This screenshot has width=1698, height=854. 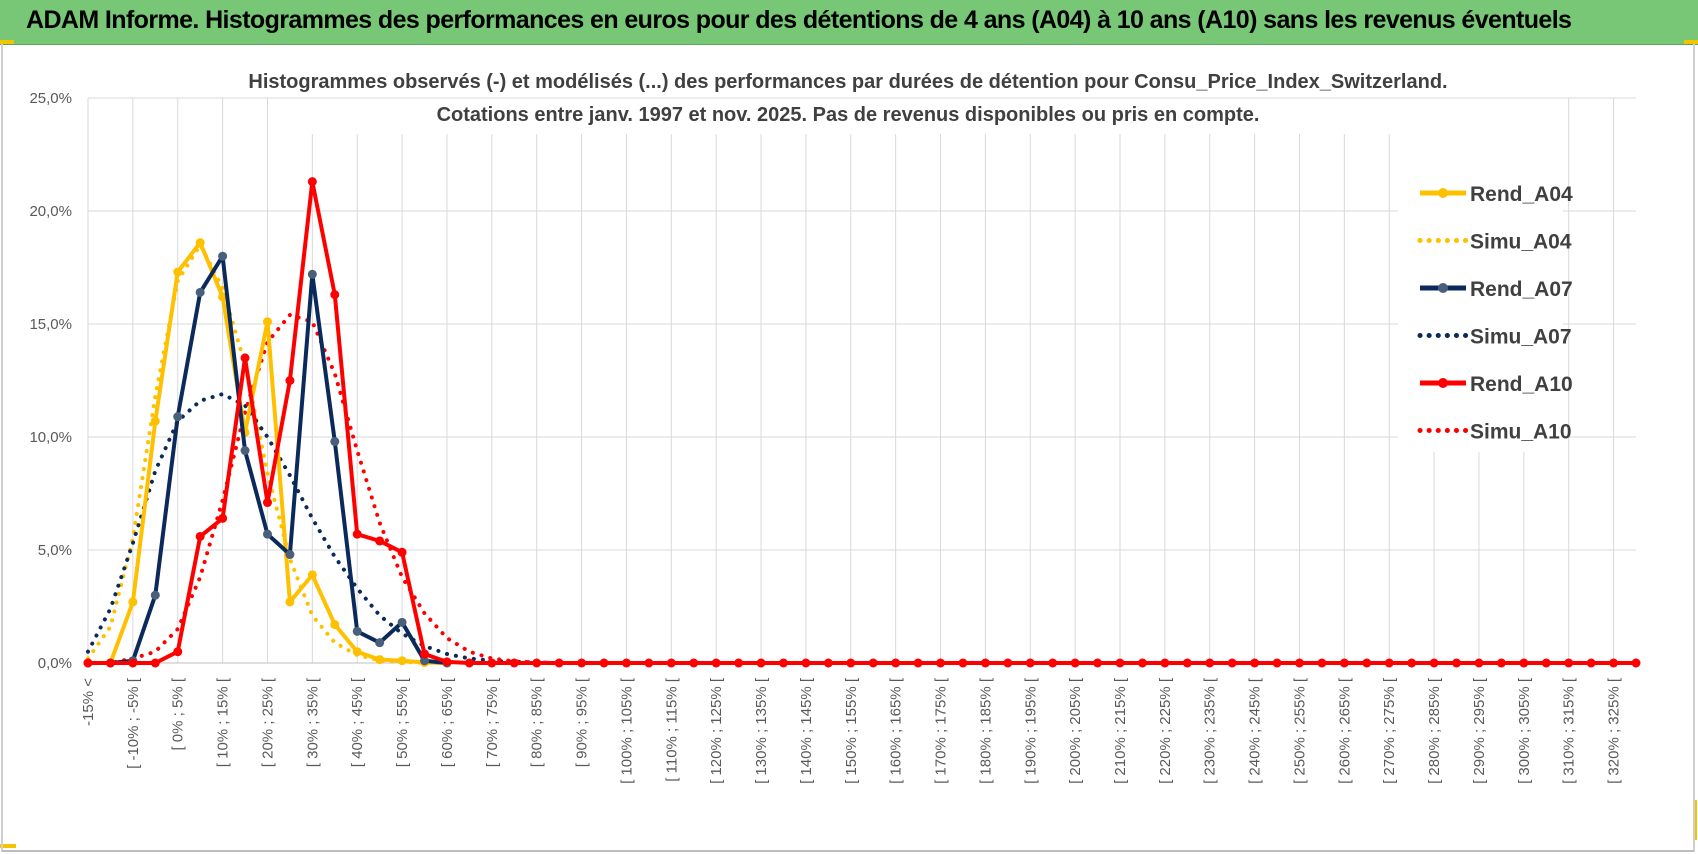 What do you see at coordinates (312, 722) in the screenshot?
I see `x-tick-label: [ 30% ; 35% [` at bounding box center [312, 722].